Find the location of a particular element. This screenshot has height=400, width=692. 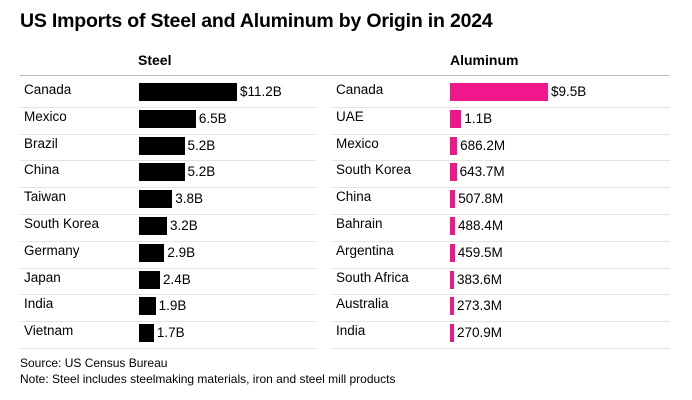

aluminum-value-label: 273.3M is located at coordinates (480, 306).